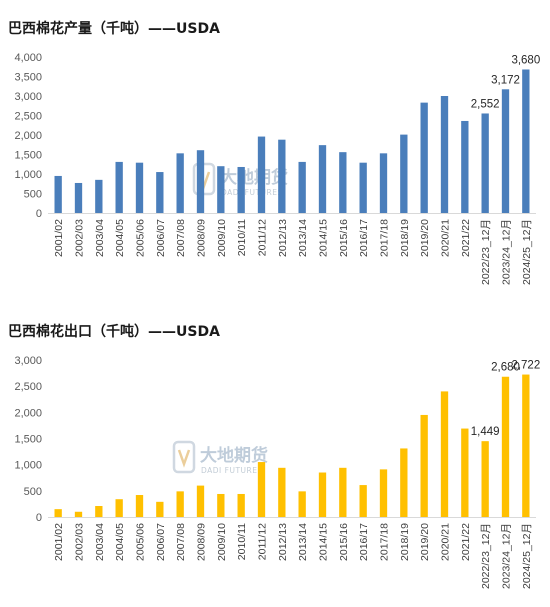 The height and width of the screenshot is (607, 550). I want to click on y-tick-label: 1,000, so click(28, 175).